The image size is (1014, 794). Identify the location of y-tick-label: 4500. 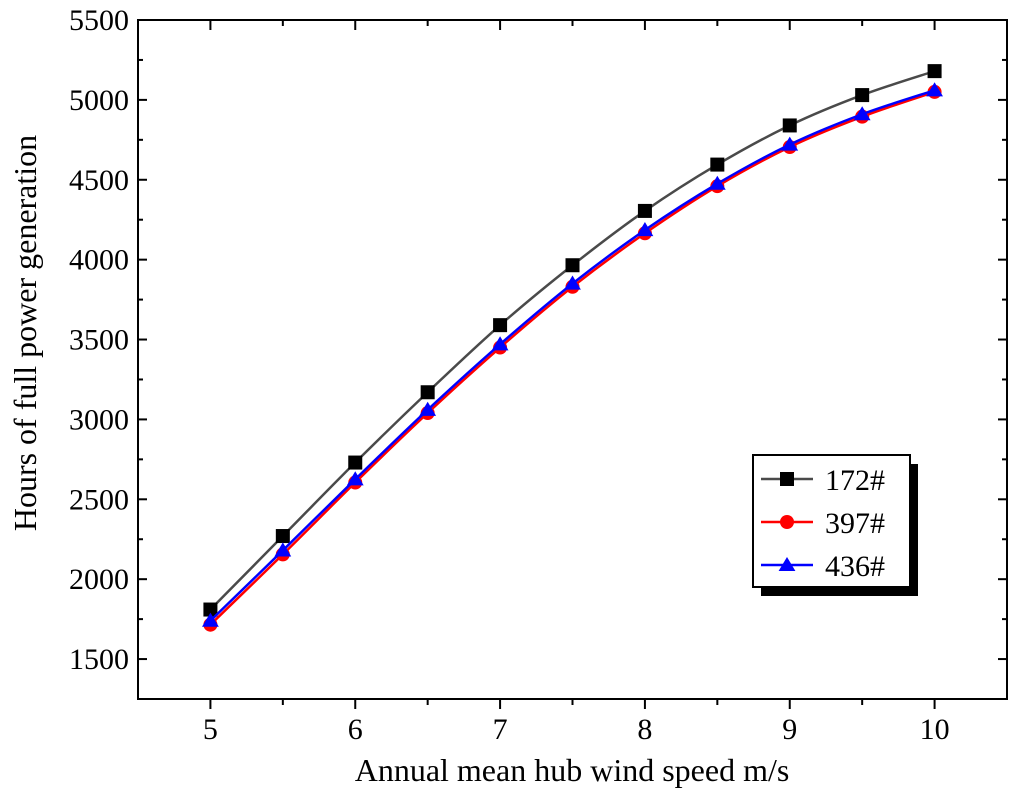
(99, 180).